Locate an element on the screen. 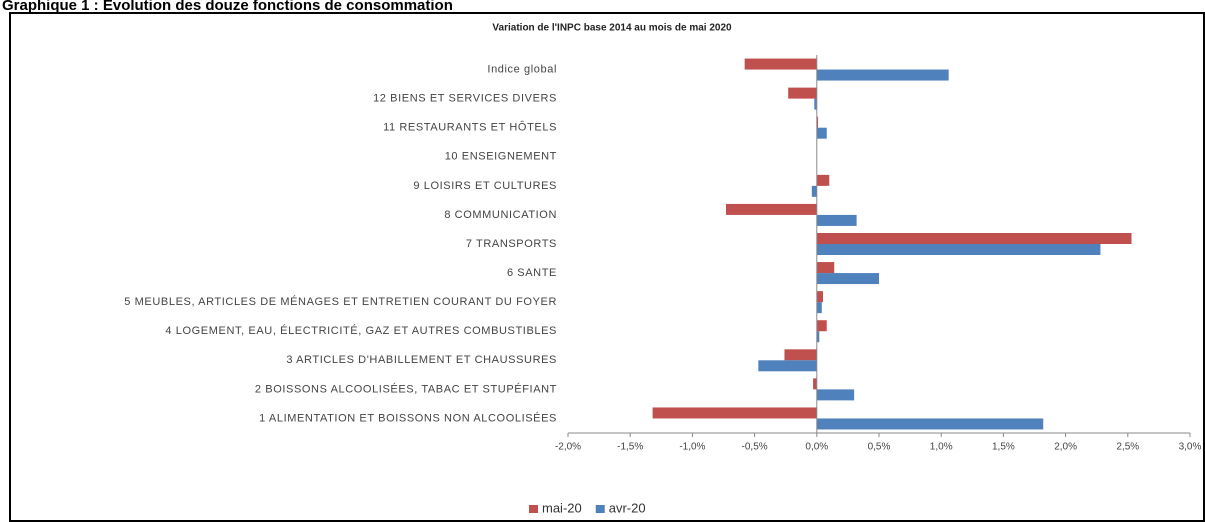  x-tick-label: 1,5% is located at coordinates (1003, 447).